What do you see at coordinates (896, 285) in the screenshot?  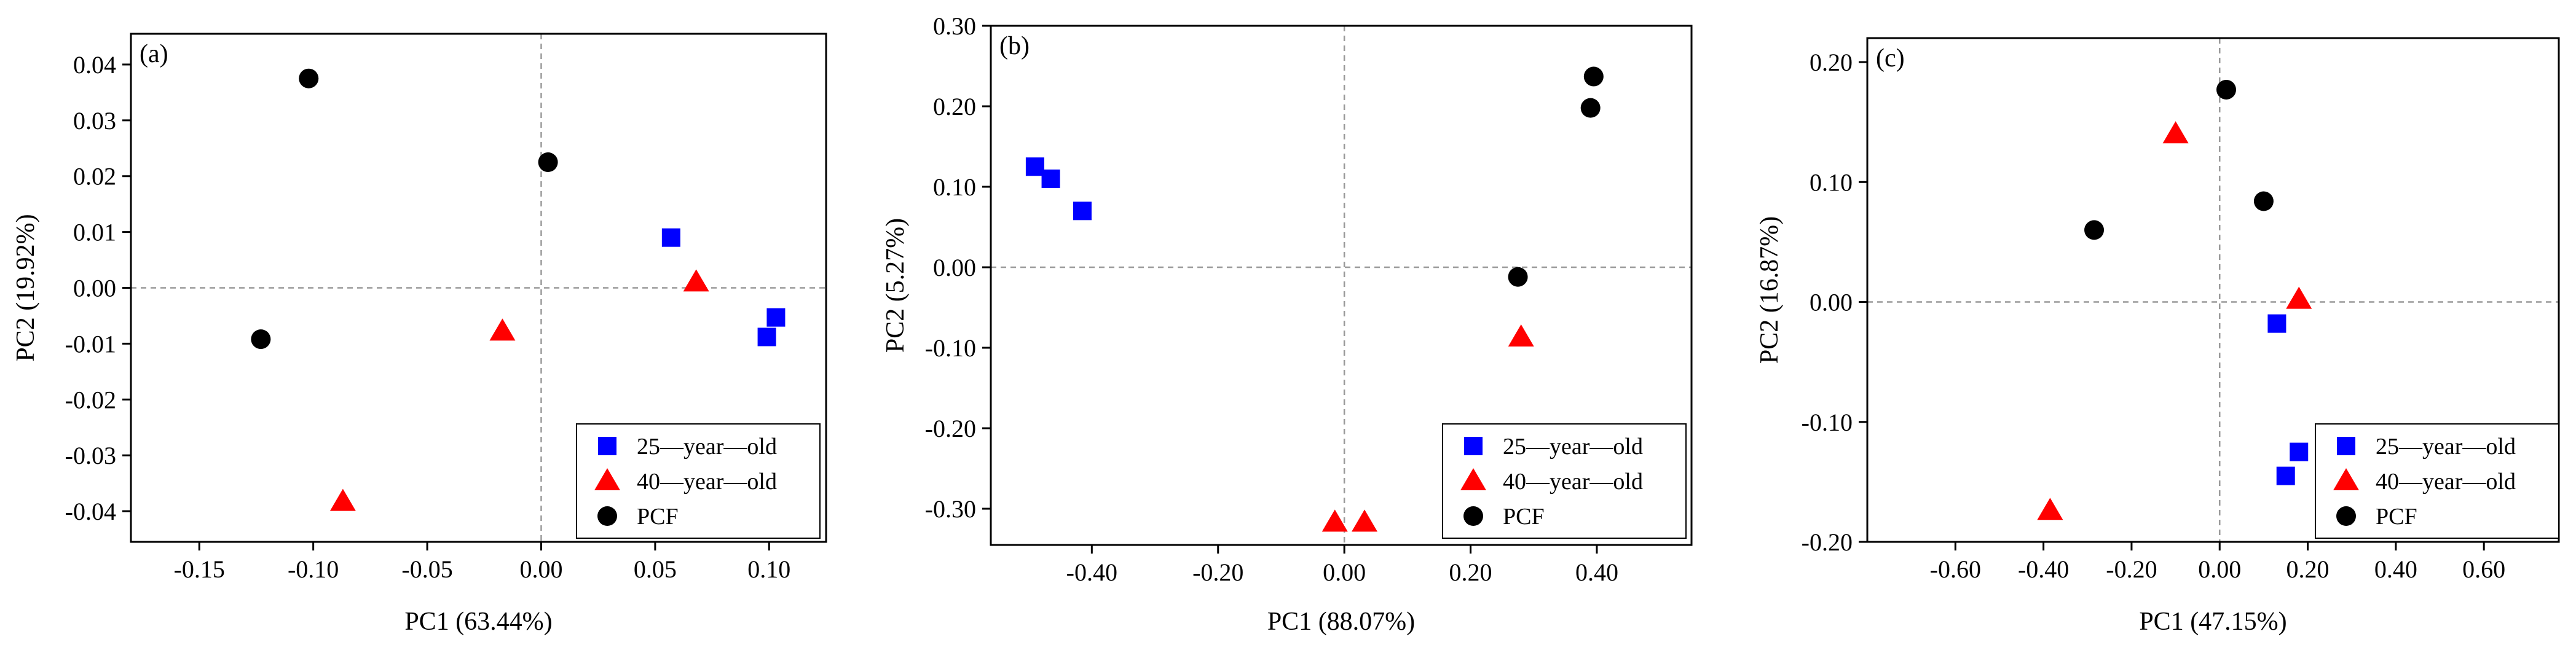 I see `y-axis-label: PC2 (5.27%)` at bounding box center [896, 285].